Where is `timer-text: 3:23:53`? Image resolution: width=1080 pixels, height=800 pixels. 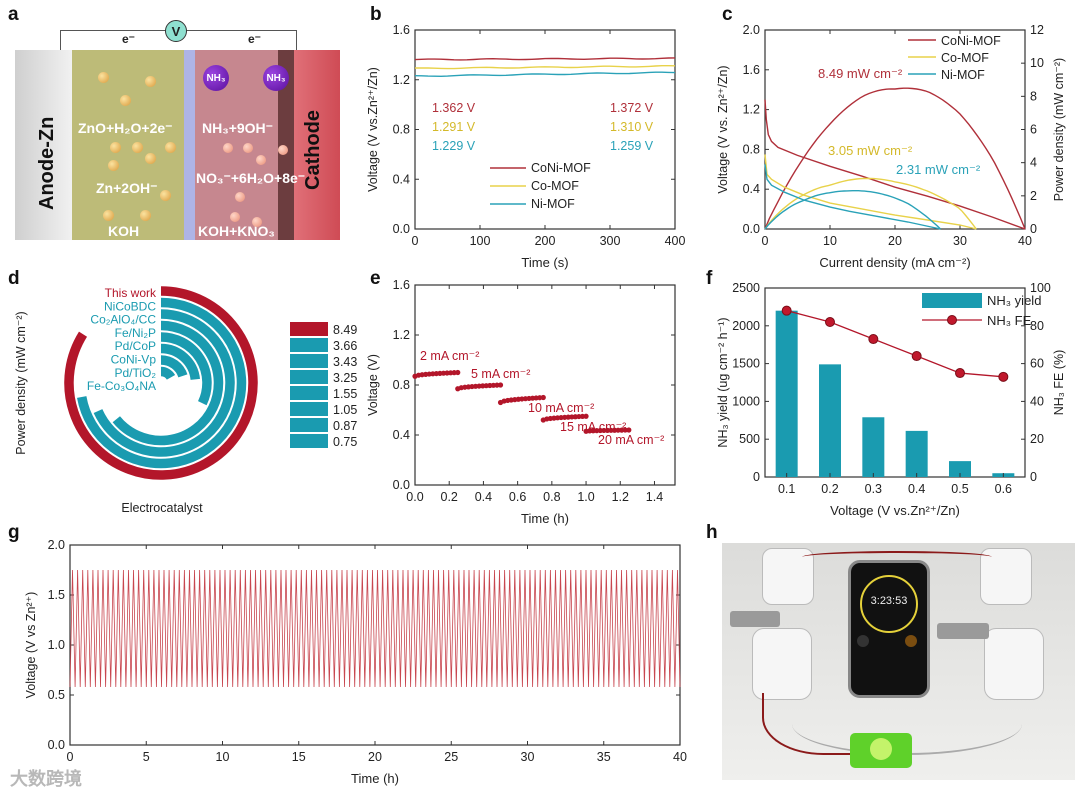
timer-text: 3:23:53 is located at coordinates (889, 601).